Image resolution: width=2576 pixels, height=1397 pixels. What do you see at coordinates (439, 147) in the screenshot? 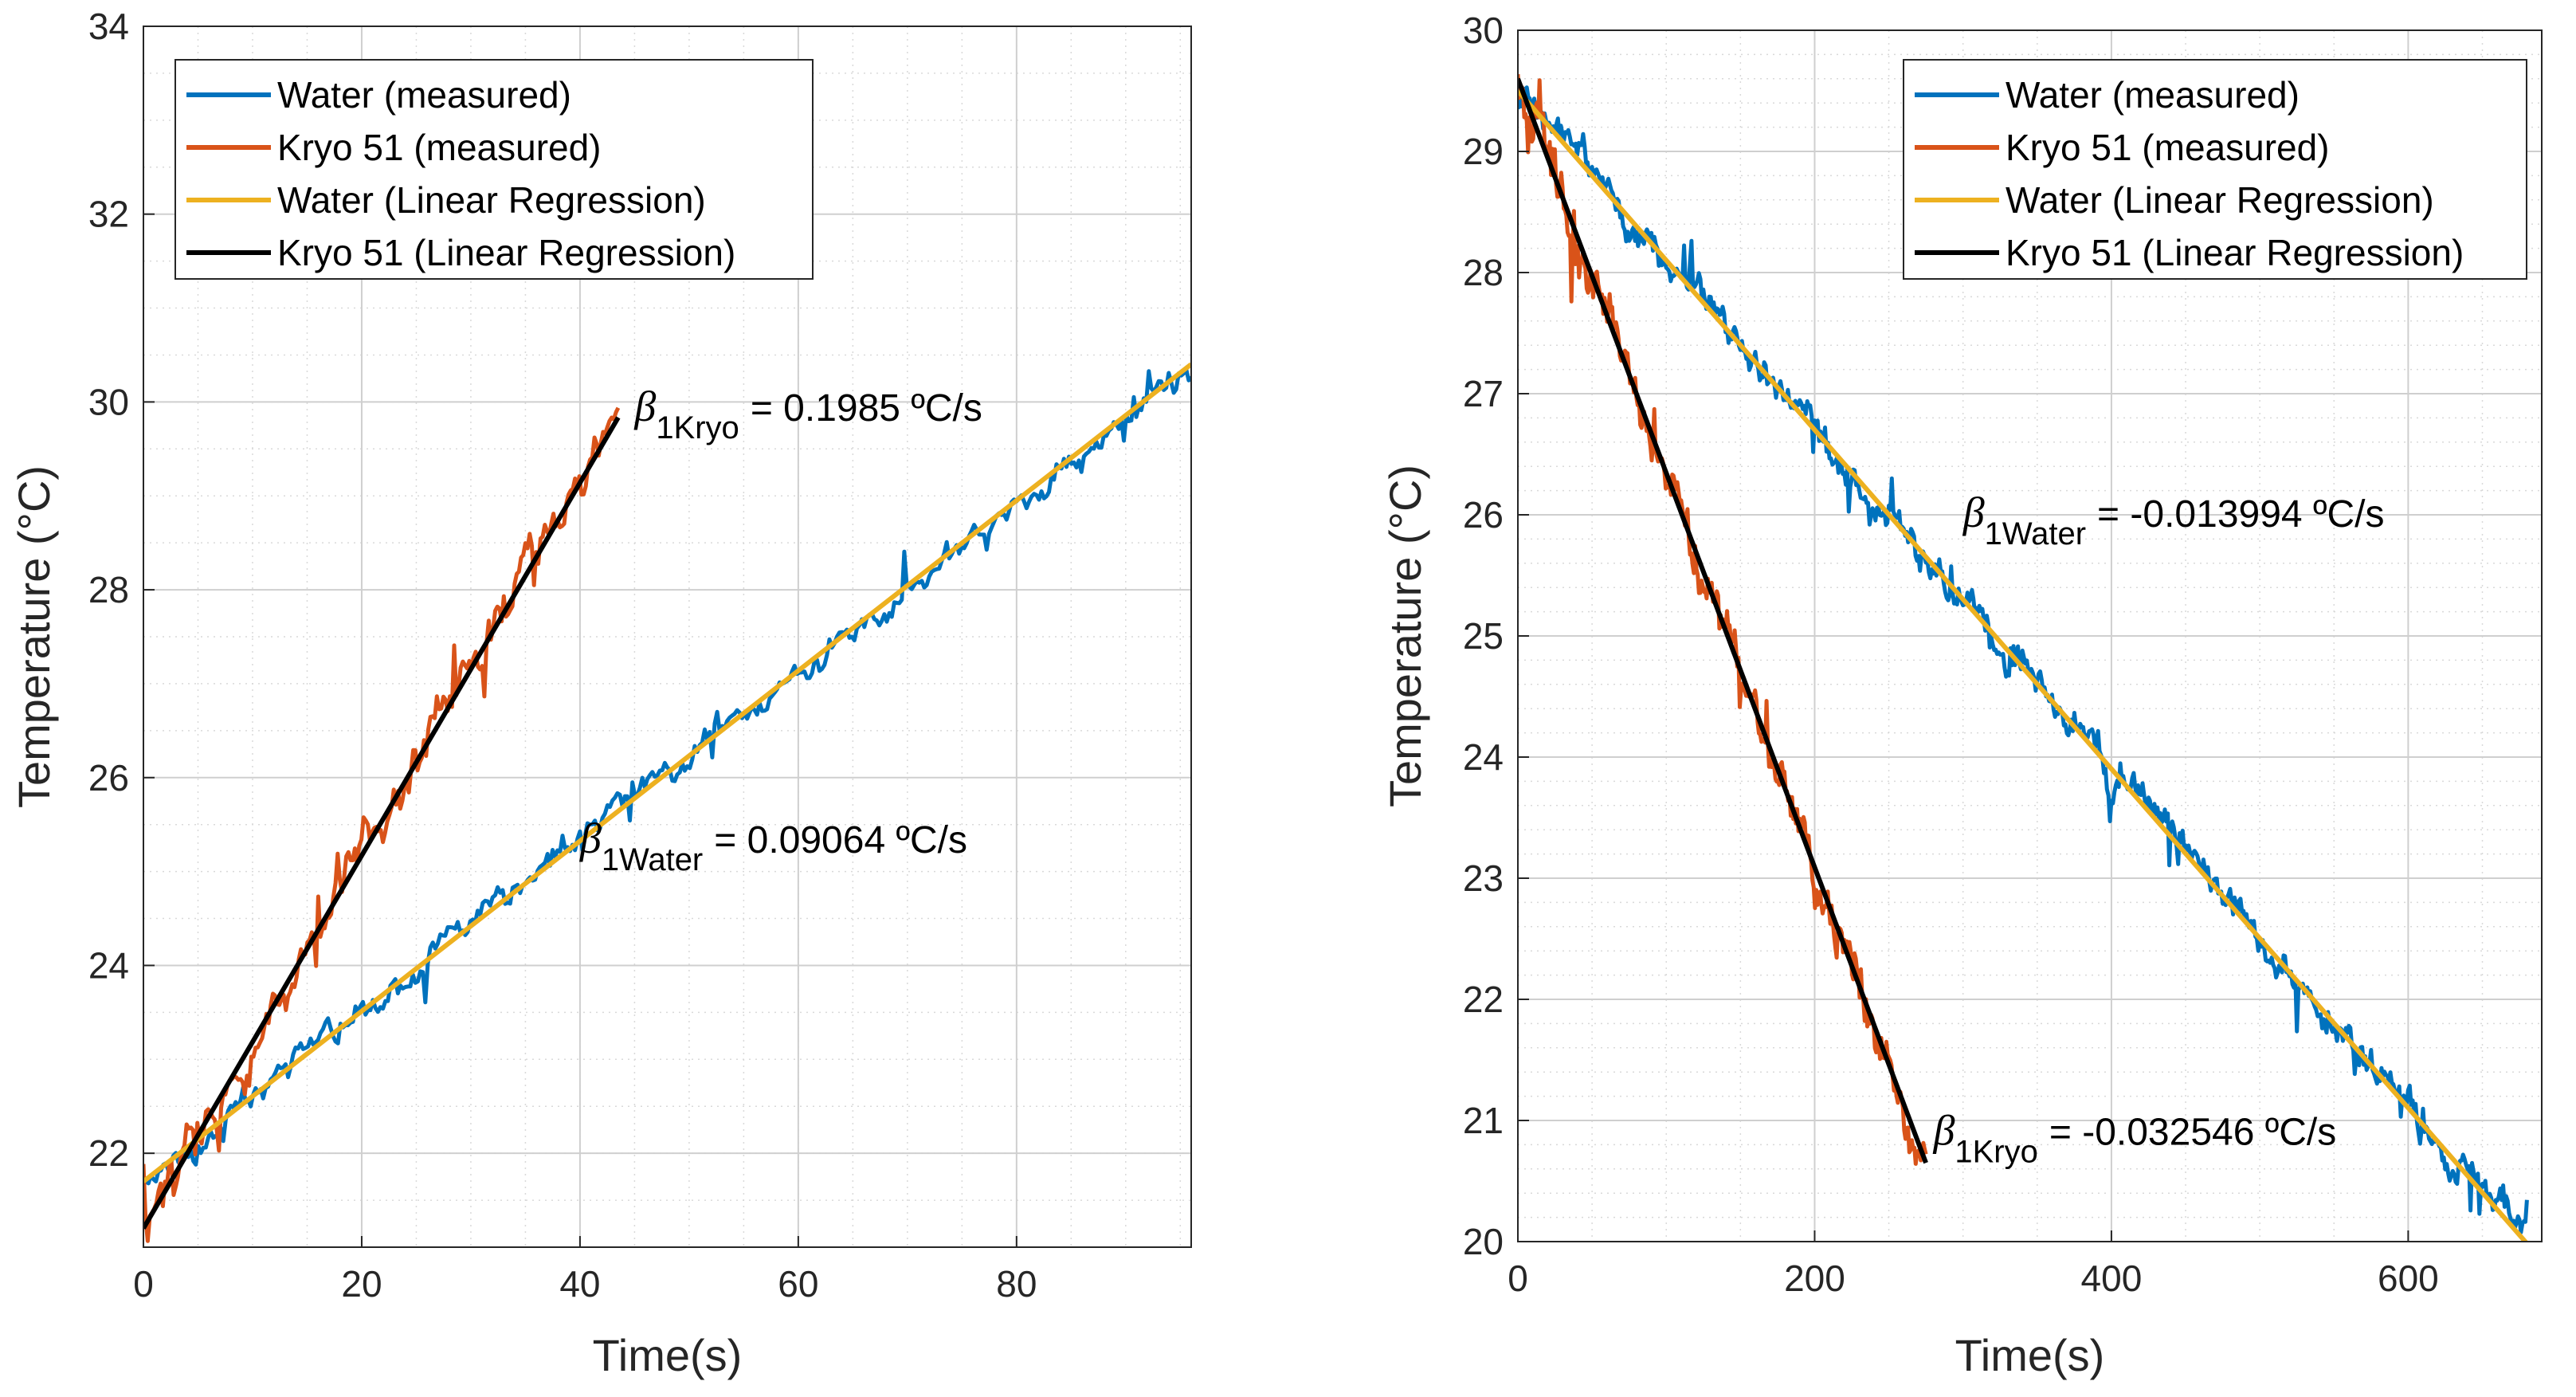
I see `left-legend-label: Kryo 51 (measured)` at bounding box center [439, 147].